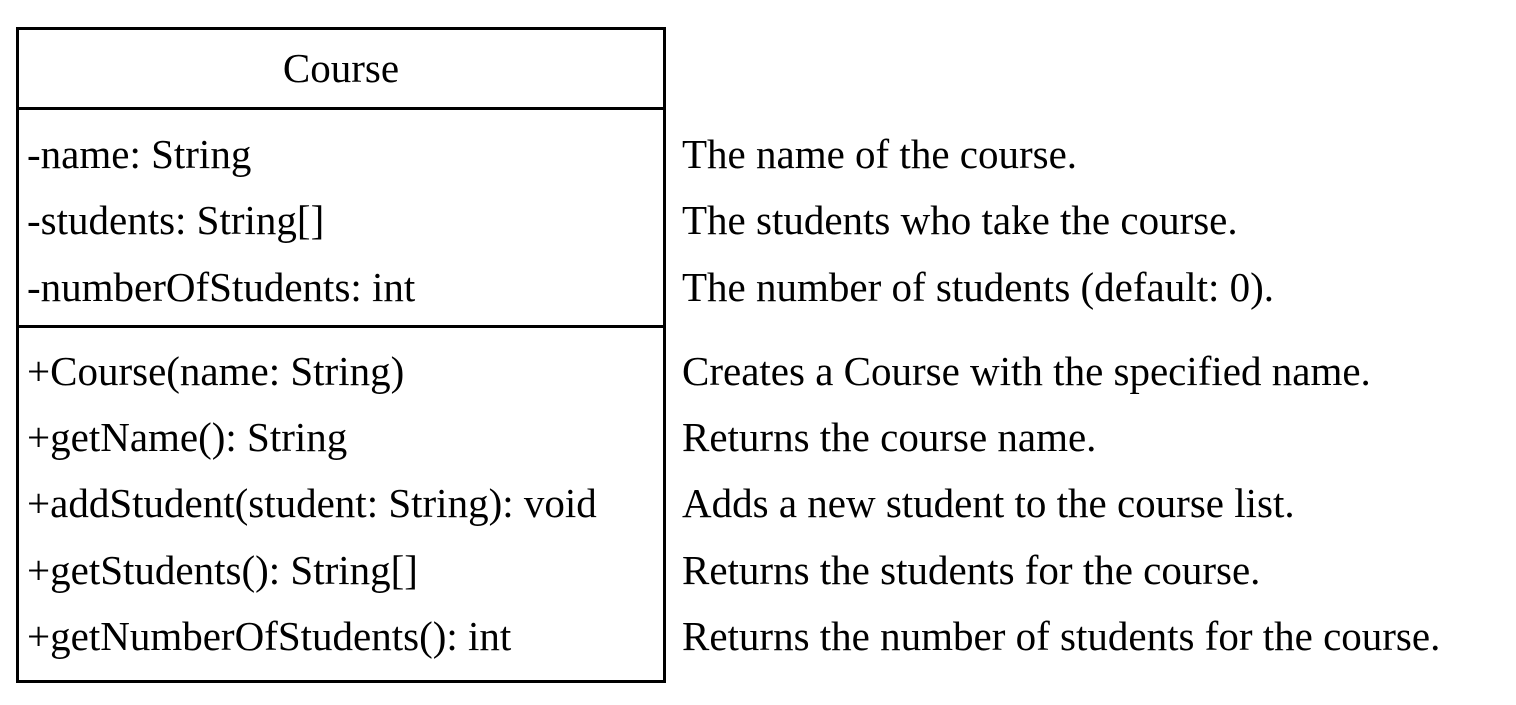 This screenshot has height=705, width=1516. Describe the element at coordinates (222, 570) in the screenshot. I see `method-get-students: +getStudents(): String[]` at that location.